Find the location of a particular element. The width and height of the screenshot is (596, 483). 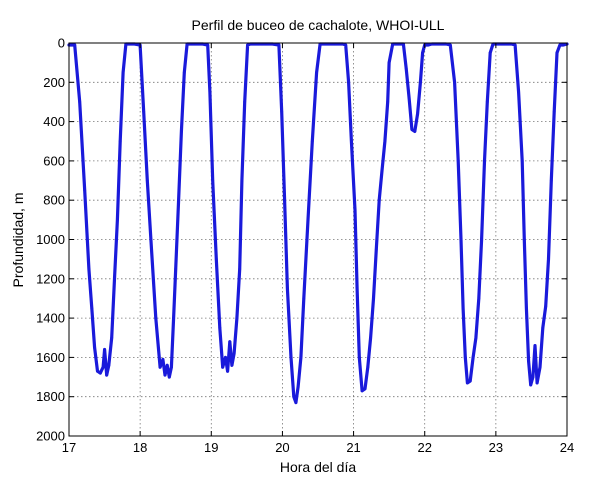

y-tick-label: 1200 is located at coordinates (50, 278).